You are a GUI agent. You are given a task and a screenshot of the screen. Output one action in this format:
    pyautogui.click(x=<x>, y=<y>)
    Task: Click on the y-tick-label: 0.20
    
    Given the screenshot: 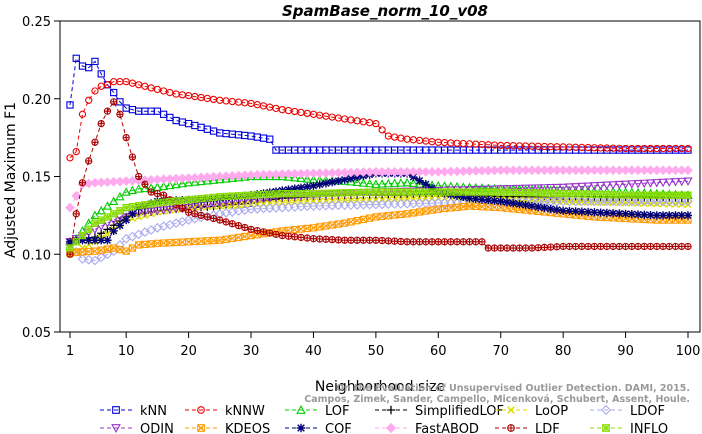 What is the action you would take?
    pyautogui.click(x=36, y=100)
    